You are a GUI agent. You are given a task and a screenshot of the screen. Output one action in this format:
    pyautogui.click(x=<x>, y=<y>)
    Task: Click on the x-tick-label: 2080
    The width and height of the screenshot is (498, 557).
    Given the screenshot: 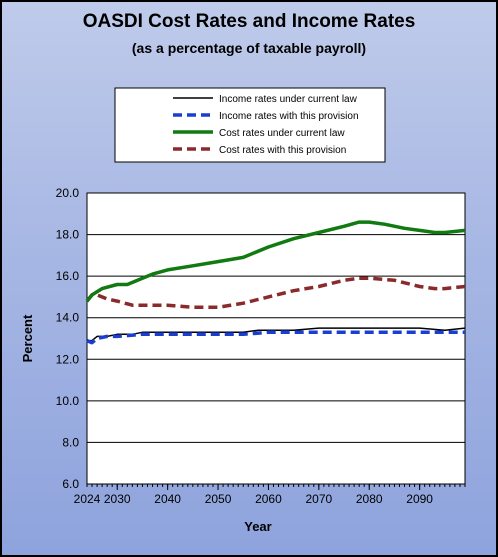 What is the action you would take?
    pyautogui.click(x=369, y=499)
    